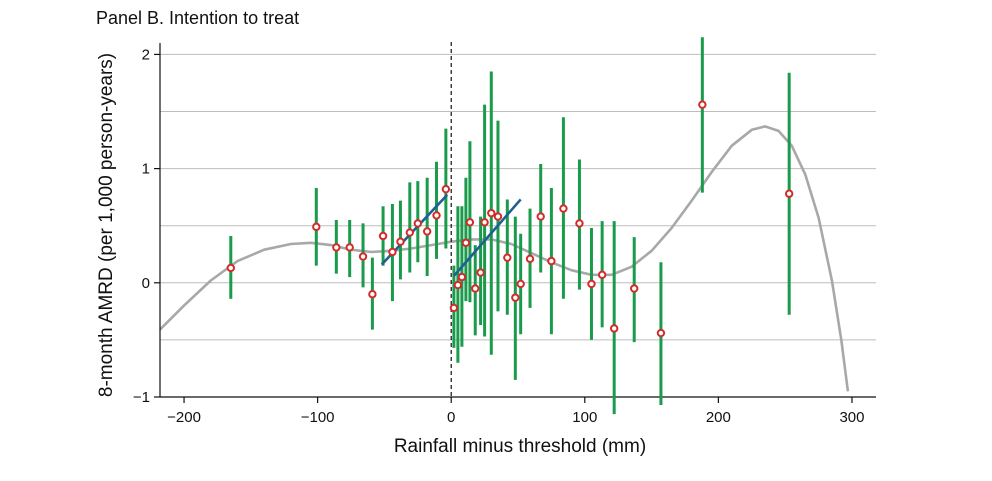  I want to click on y-axis-title: 8-month AMRD (per 1,000 person-years), so click(106, 225).